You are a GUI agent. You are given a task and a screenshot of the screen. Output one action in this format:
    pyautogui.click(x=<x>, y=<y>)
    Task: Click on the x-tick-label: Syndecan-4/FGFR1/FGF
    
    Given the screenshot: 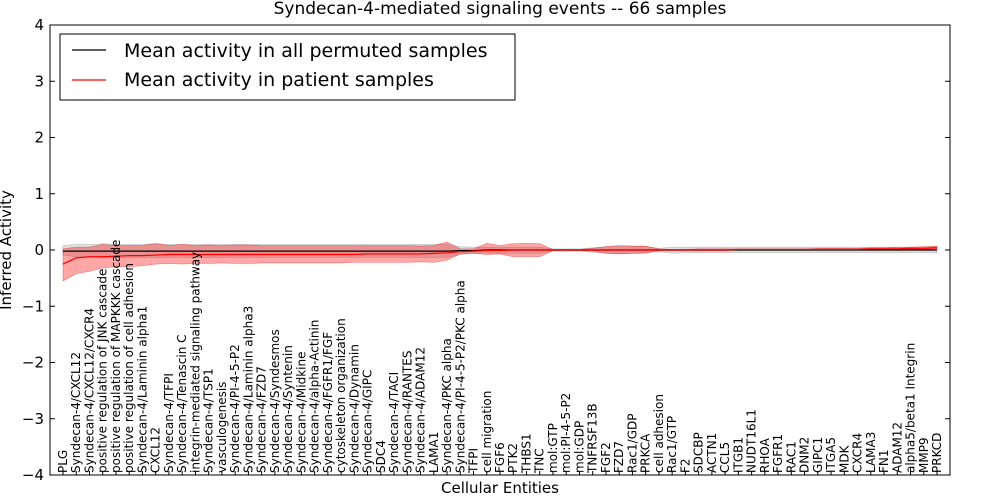 What is the action you would take?
    pyautogui.click(x=328, y=402)
    